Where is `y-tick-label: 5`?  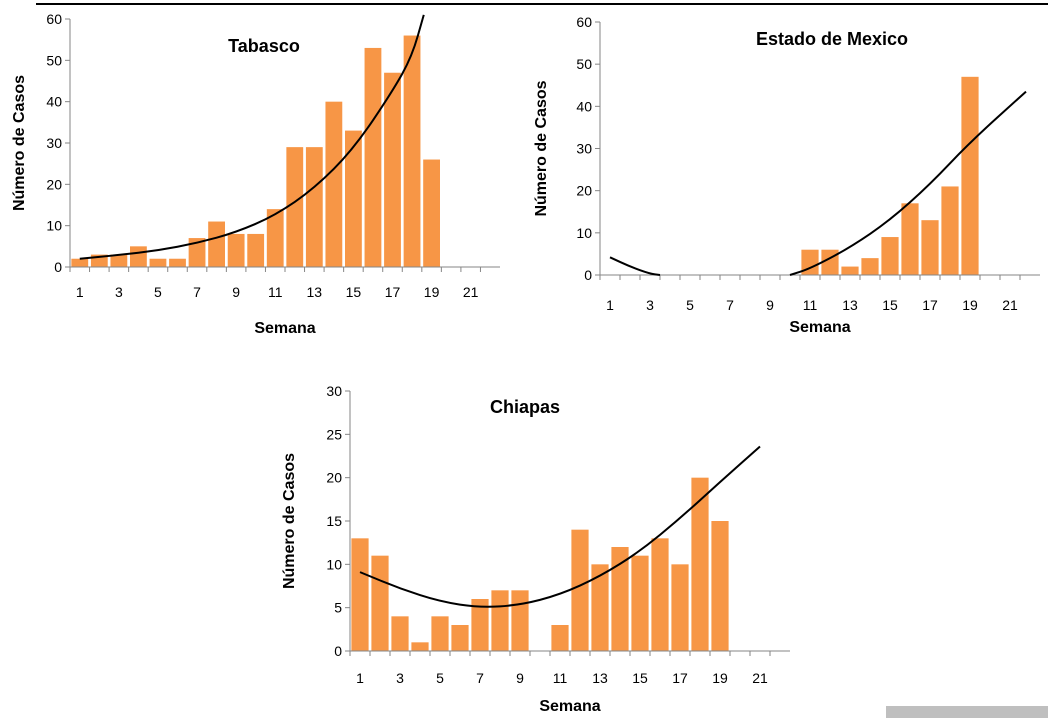
y-tick-label: 5 is located at coordinates (338, 608).